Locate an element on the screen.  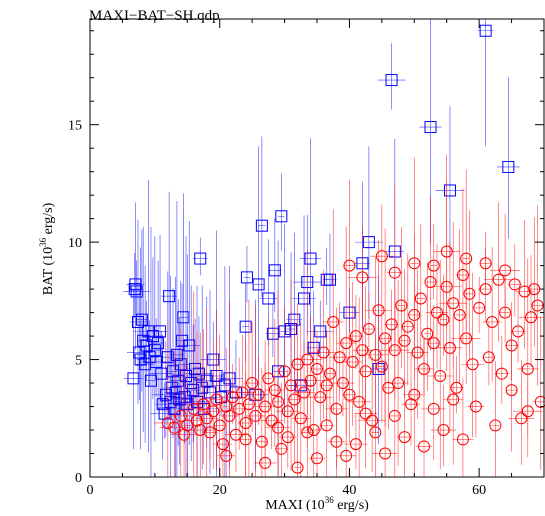
x-tick-label: 20 is located at coordinates (220, 490).